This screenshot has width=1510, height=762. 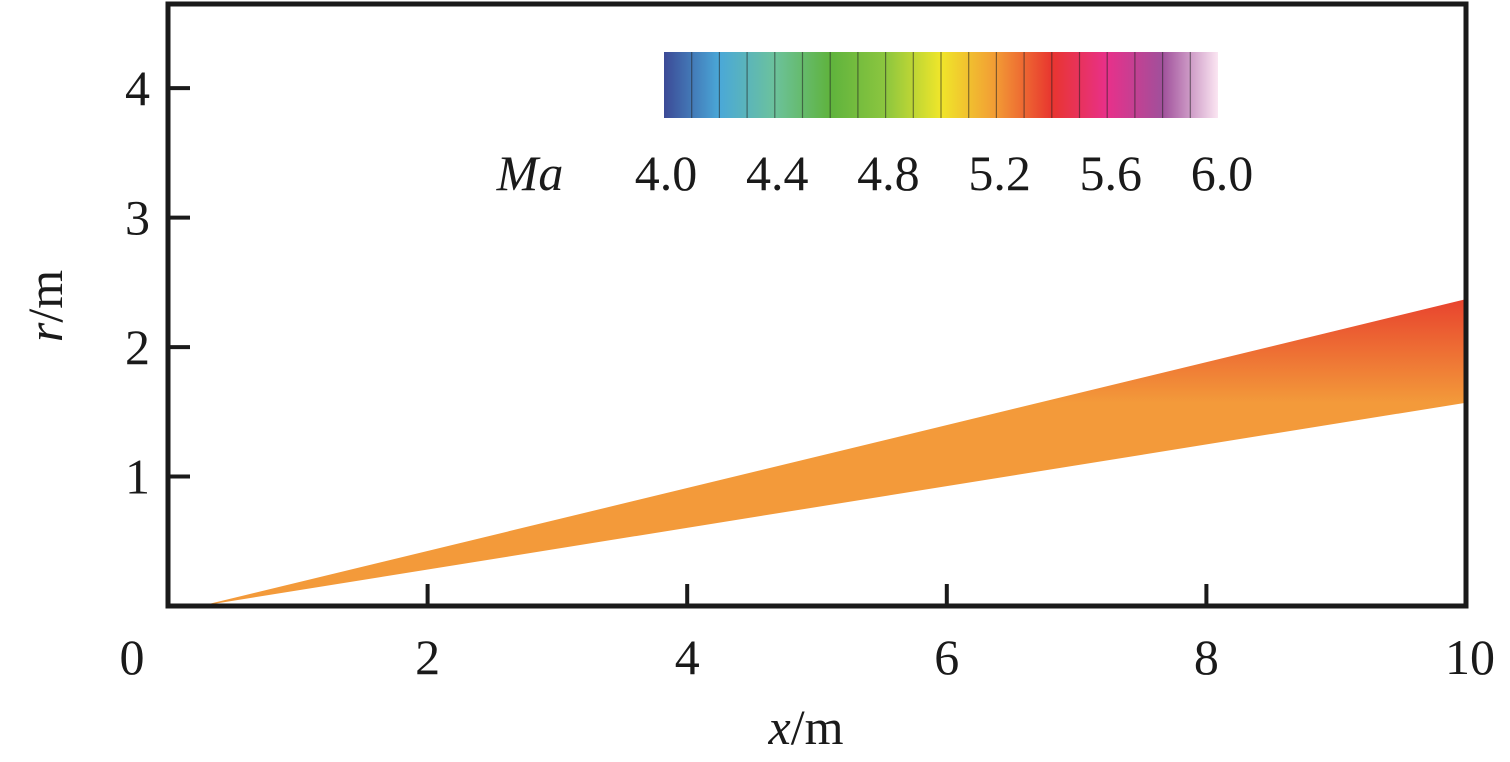 I want to click on y-tick-label: 1, so click(x=137, y=477).